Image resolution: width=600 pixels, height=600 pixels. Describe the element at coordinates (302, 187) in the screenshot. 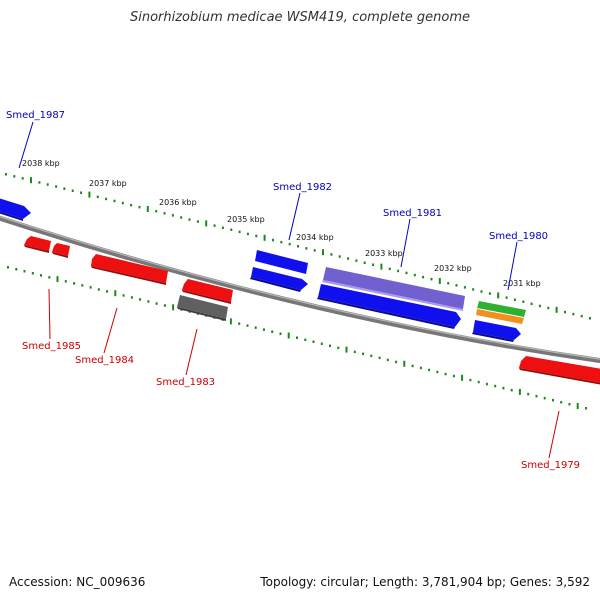

I see `label-smed-1982: Smed_1982` at that location.